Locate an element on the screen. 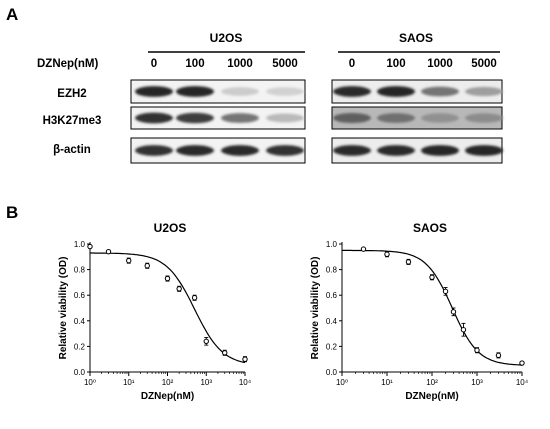 Image resolution: width=550 pixels, height=429 pixels. chart-title: SAOS is located at coordinates (430, 228).